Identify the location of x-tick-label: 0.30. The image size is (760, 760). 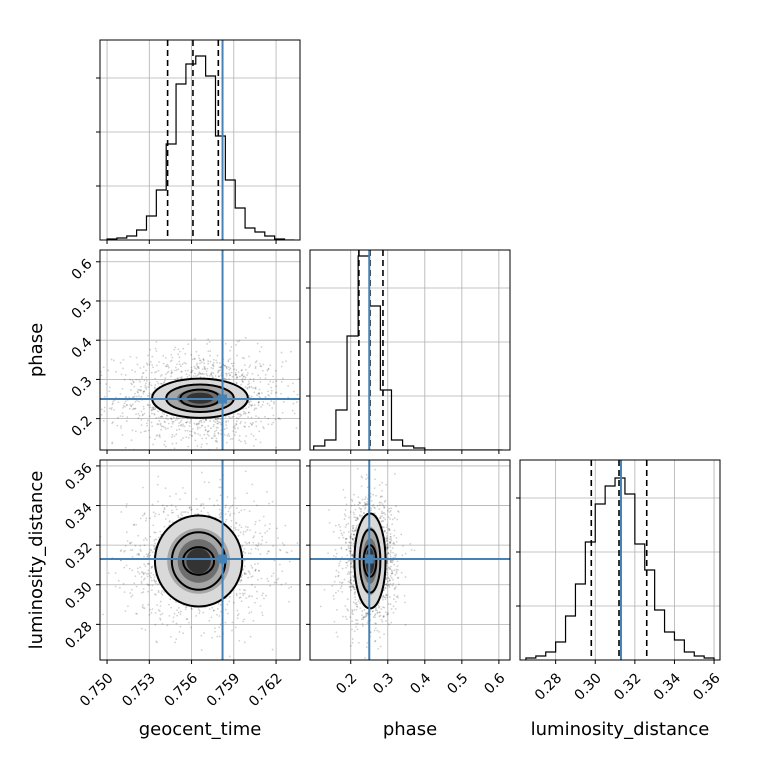
(588, 686).